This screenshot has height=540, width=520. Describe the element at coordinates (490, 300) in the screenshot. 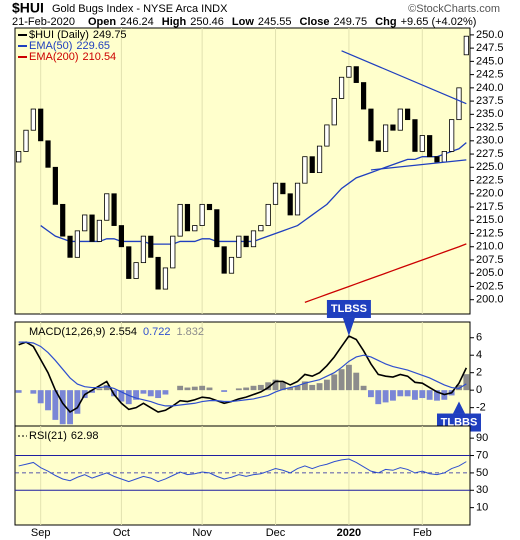

I see `y-tick-label: 200.0` at that location.